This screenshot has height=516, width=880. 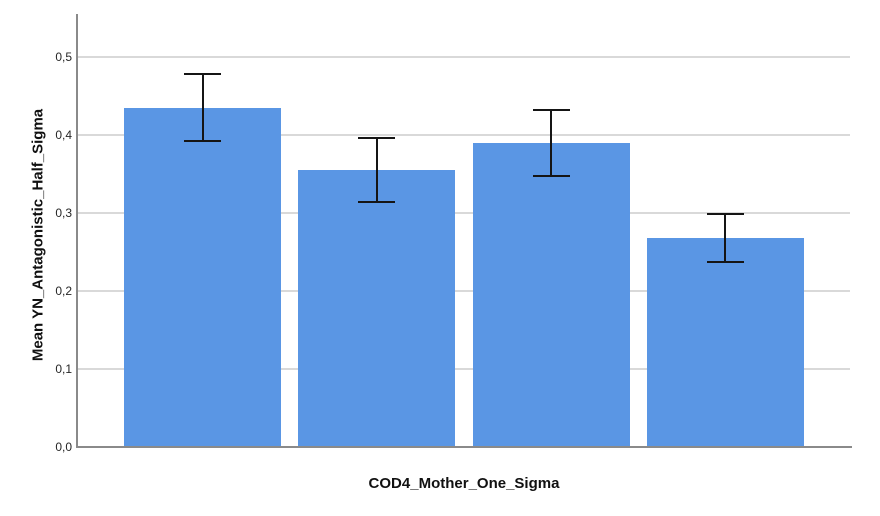 I want to click on y-tick-label: 0,3, so click(x=63, y=213).